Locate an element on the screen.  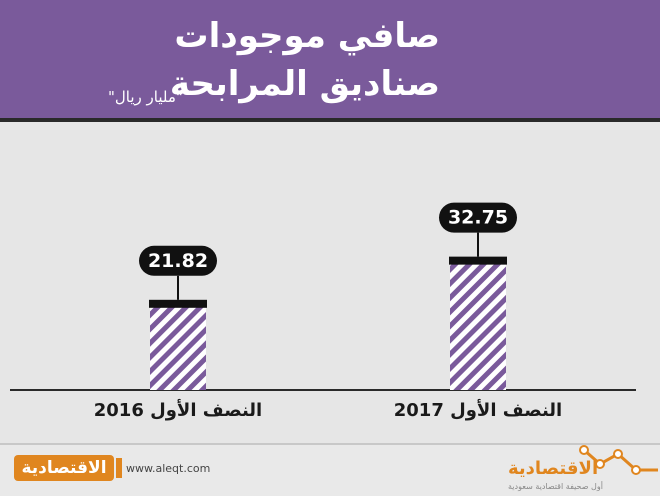
brand-logo-right: الاقتصادية is located at coordinates (553, 468).